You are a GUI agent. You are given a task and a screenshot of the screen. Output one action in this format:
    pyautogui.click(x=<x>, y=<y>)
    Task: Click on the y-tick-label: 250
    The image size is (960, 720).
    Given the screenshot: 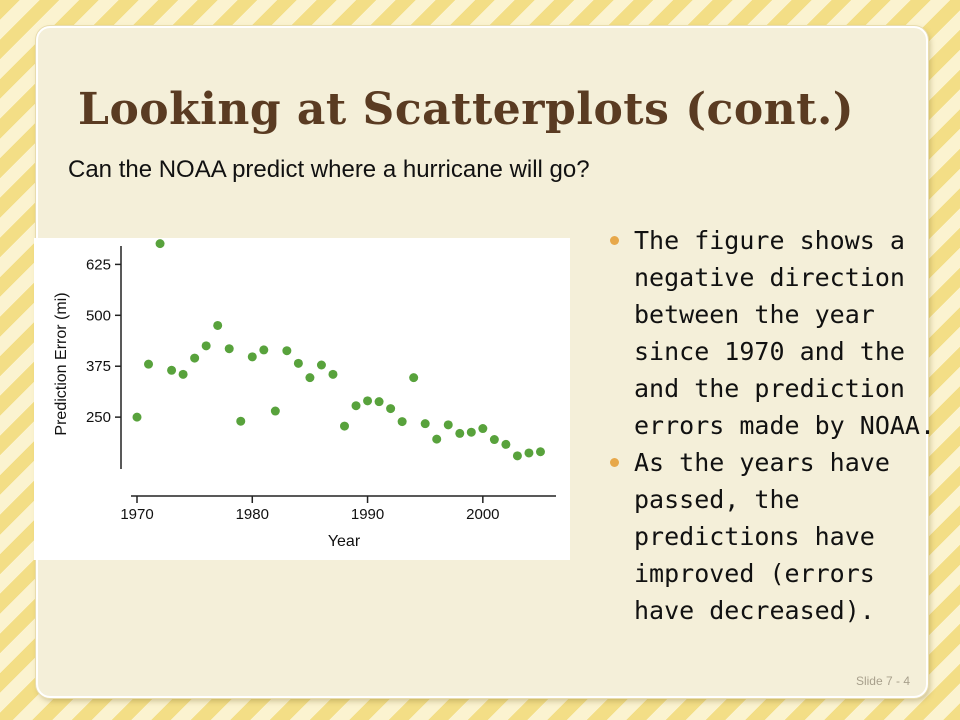 What is the action you would take?
    pyautogui.click(x=98, y=417)
    